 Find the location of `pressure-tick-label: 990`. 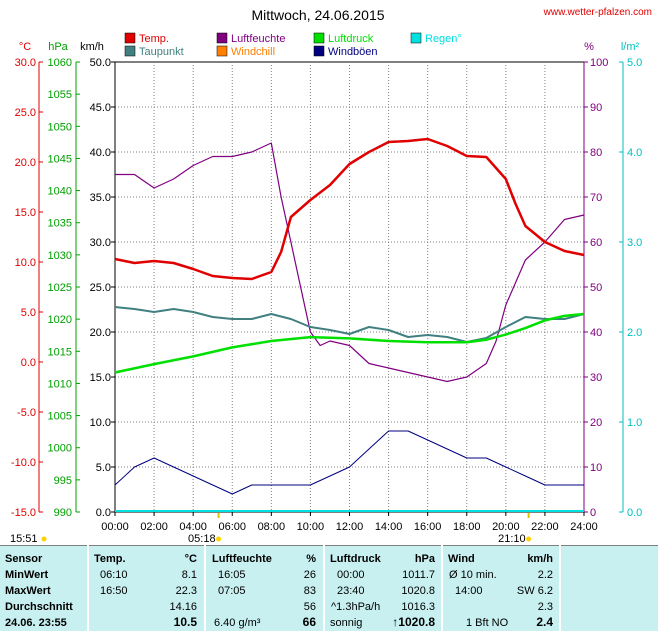

pressure-tick-label: 990 is located at coordinates (63, 513).